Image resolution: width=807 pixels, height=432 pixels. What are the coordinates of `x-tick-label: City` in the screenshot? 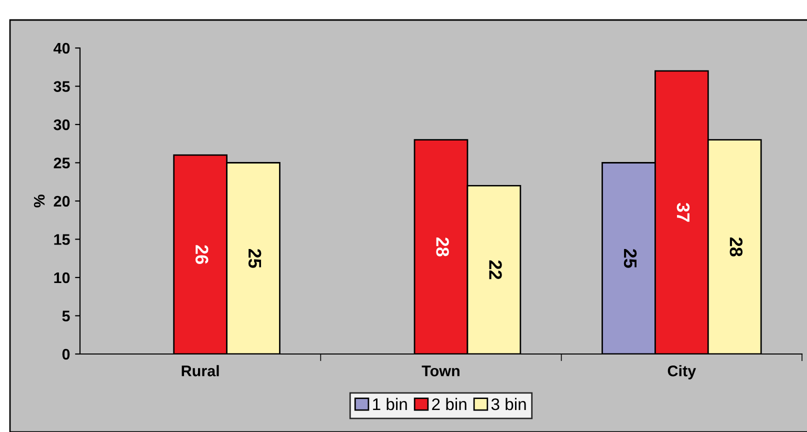 It's located at (682, 372).